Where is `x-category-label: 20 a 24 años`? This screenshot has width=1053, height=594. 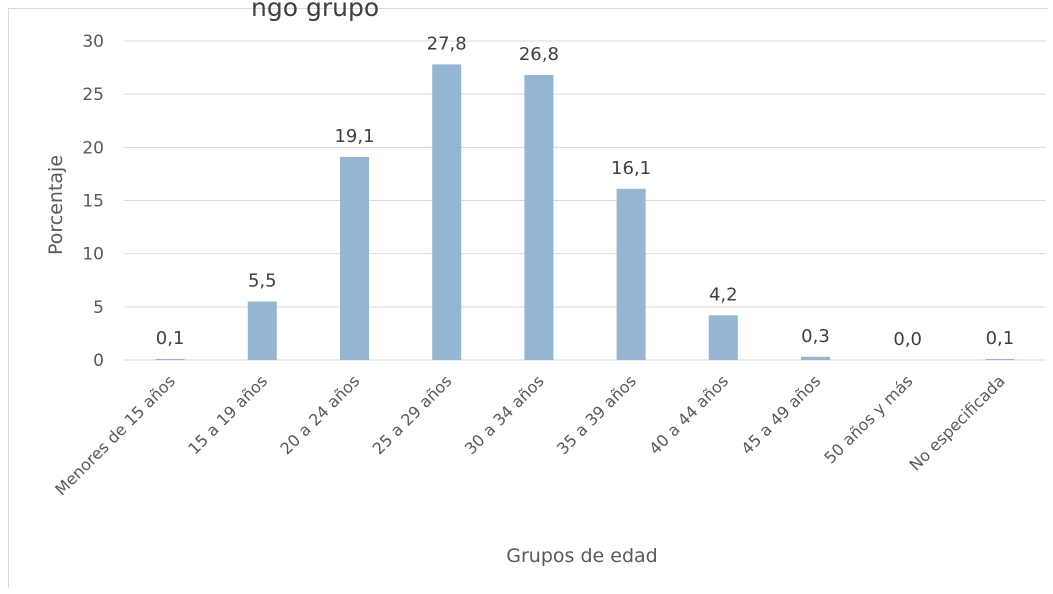 x-category-label: 20 a 24 años is located at coordinates (319, 414).